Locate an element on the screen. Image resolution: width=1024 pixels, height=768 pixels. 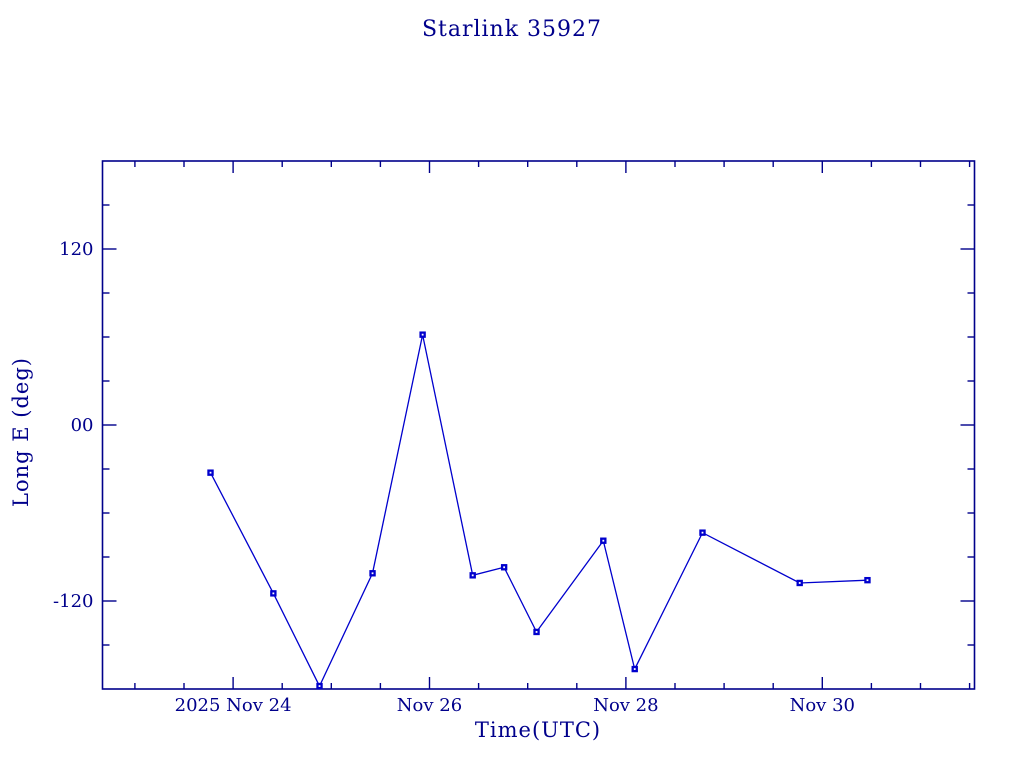
x-tick-label: Nov 28 is located at coordinates (625, 705).